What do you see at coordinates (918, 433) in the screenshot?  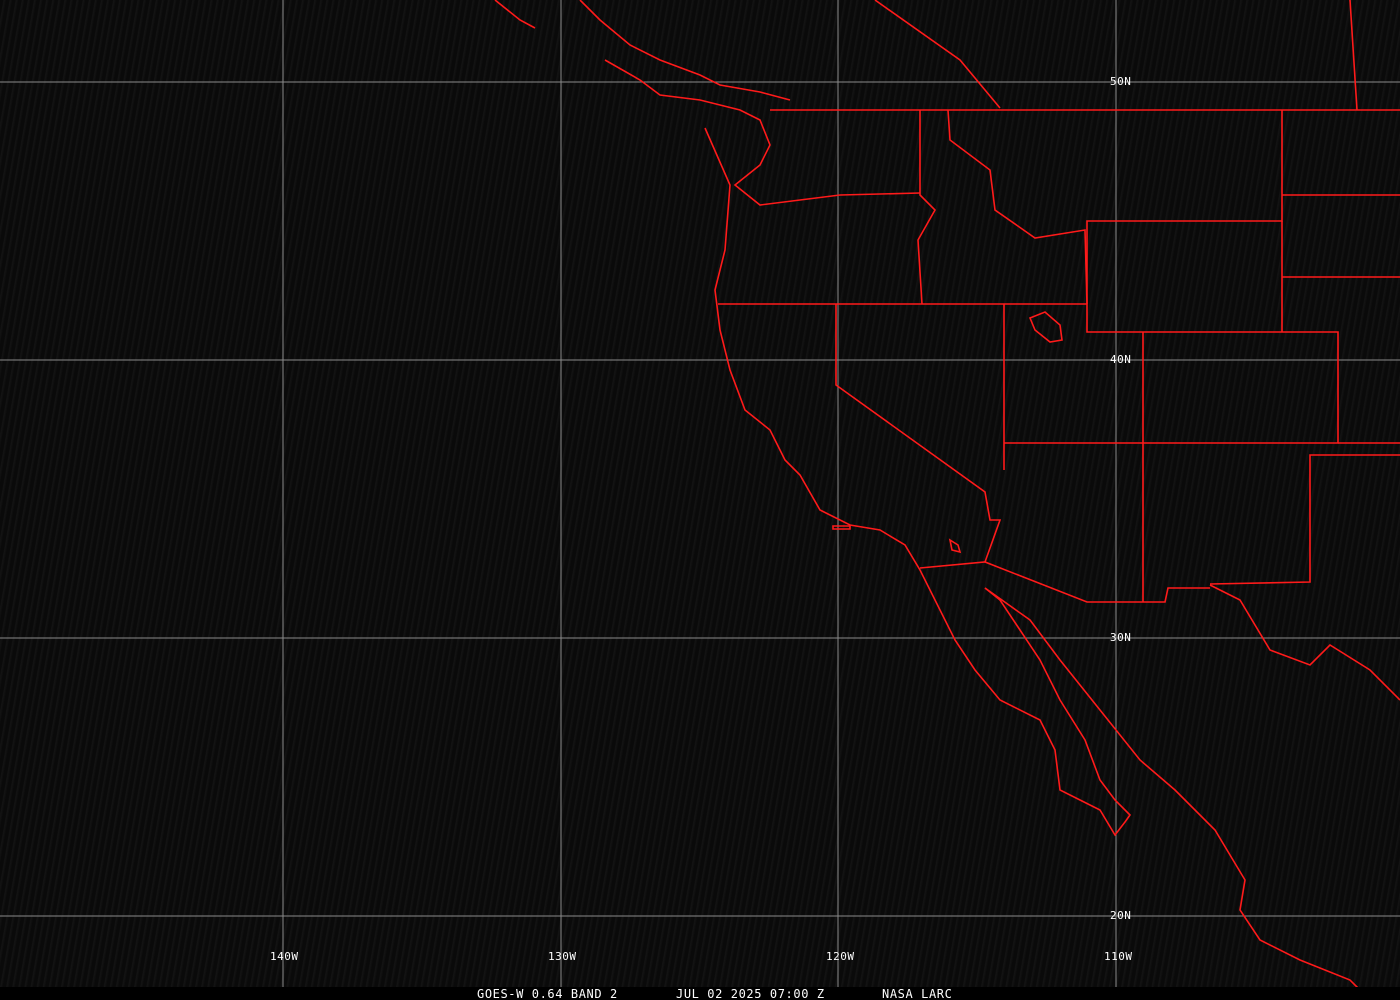 I see `ca-nv-border` at bounding box center [918, 433].